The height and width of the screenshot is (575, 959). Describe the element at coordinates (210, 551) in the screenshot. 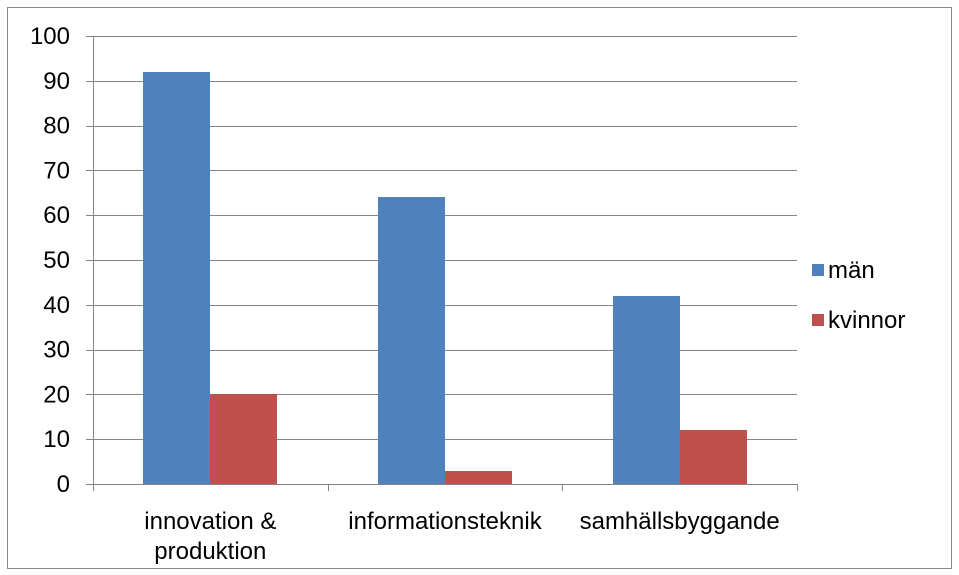

I see `x-tick-label-line: produktion` at that location.